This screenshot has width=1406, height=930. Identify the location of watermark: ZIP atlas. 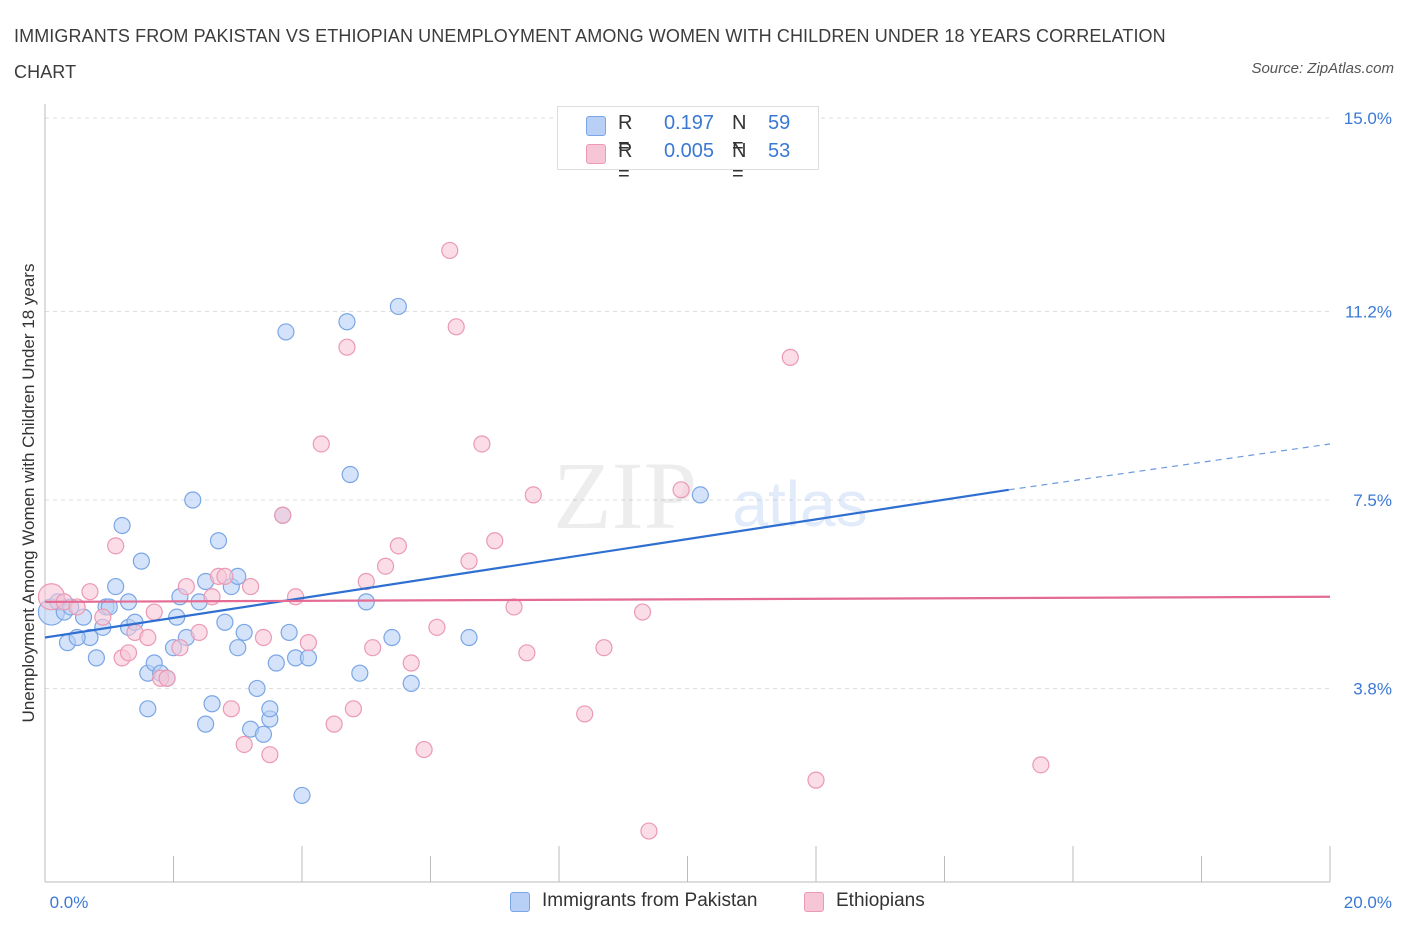
(710, 495).